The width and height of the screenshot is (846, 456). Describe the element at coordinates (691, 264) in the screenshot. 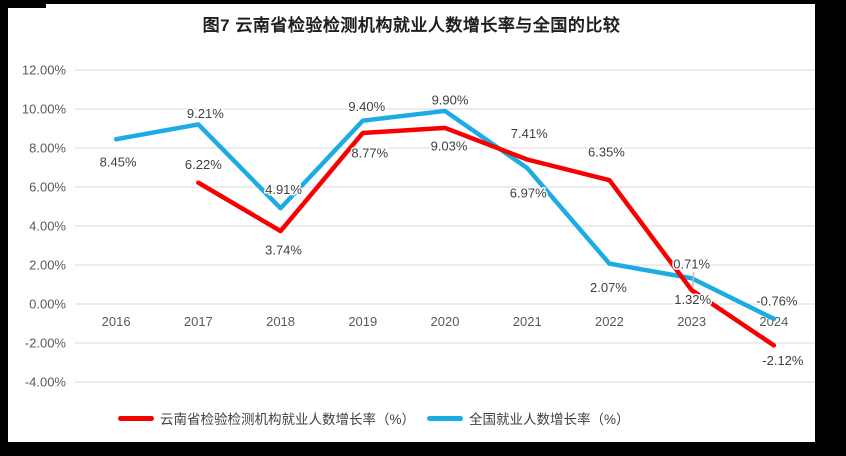

I see `data-label-yunnan-2023: 0.71%` at that location.